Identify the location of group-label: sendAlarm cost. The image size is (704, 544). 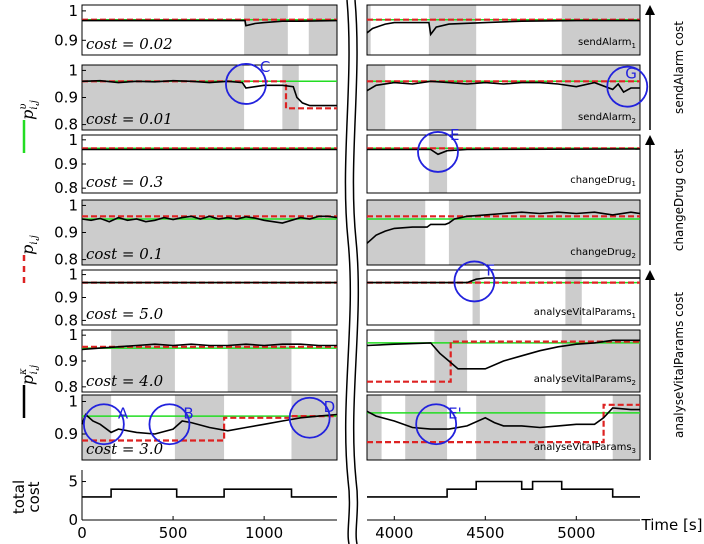
(679, 67).